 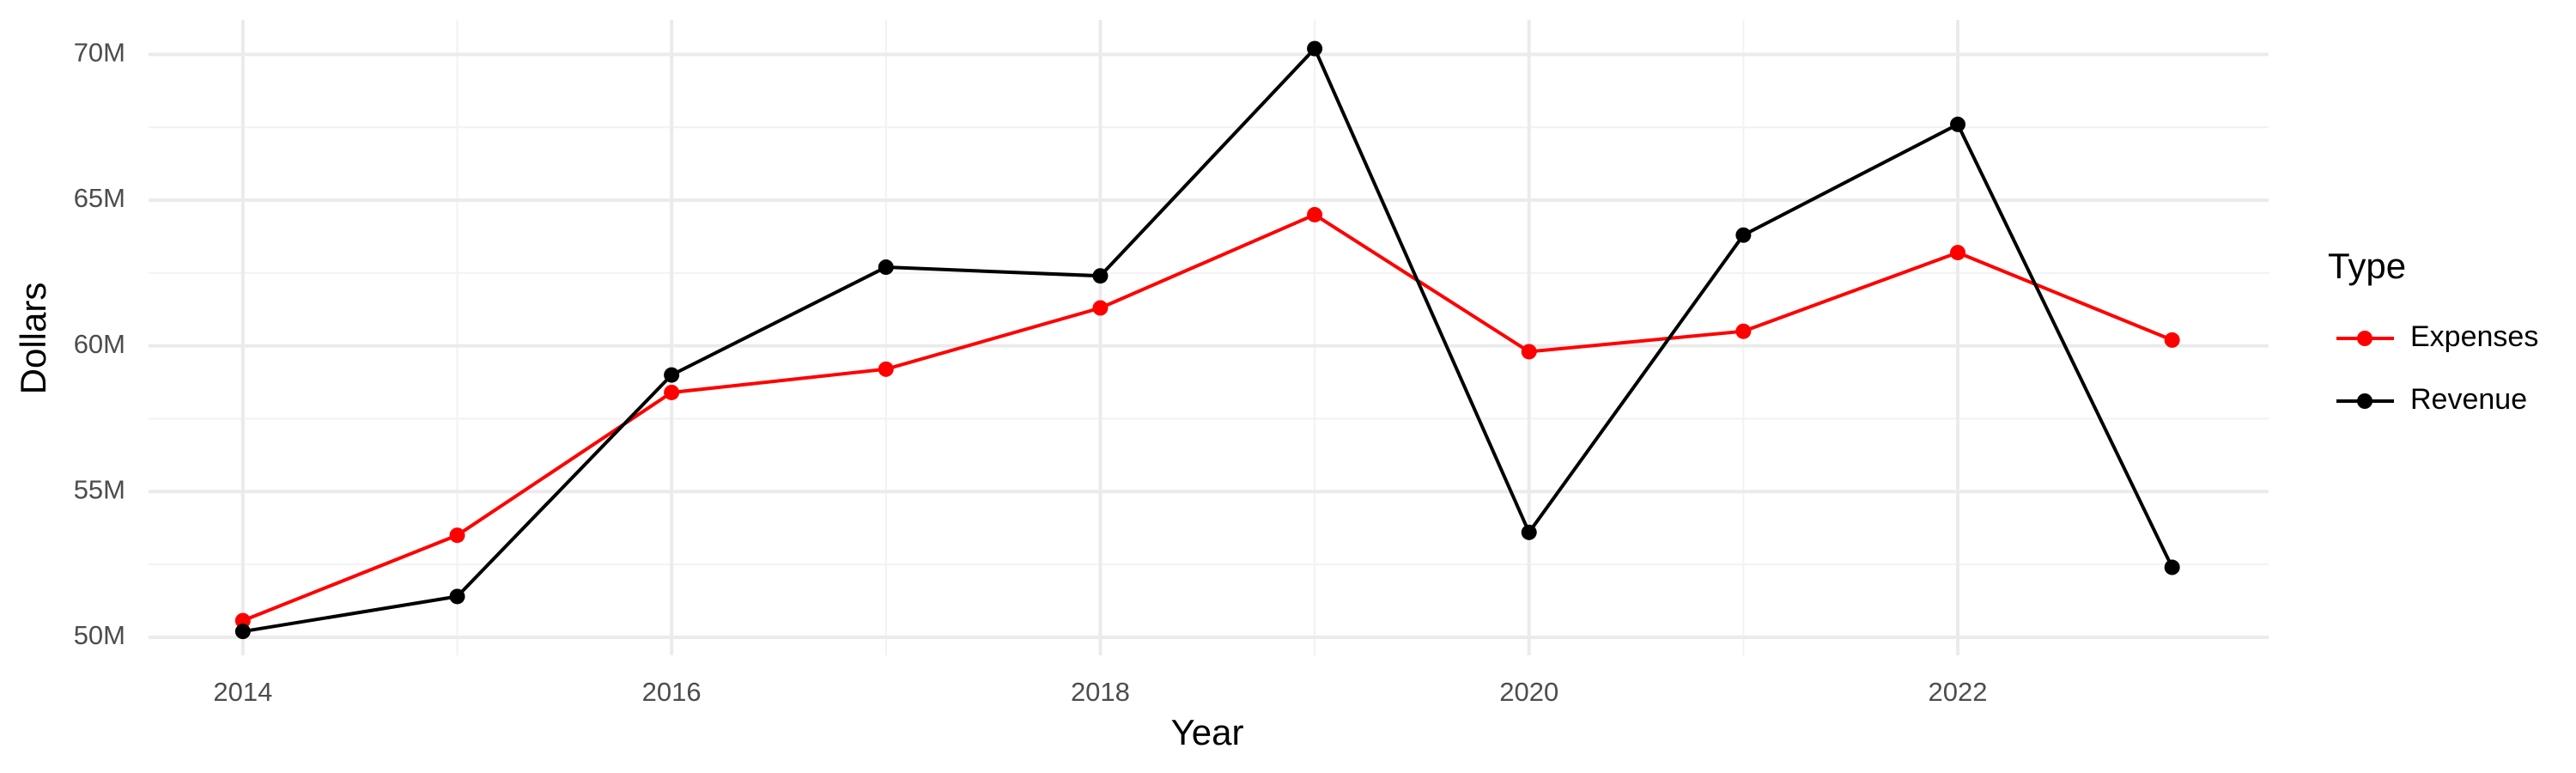 What do you see at coordinates (33, 339) in the screenshot?
I see `y-axis-title: Dollars` at bounding box center [33, 339].